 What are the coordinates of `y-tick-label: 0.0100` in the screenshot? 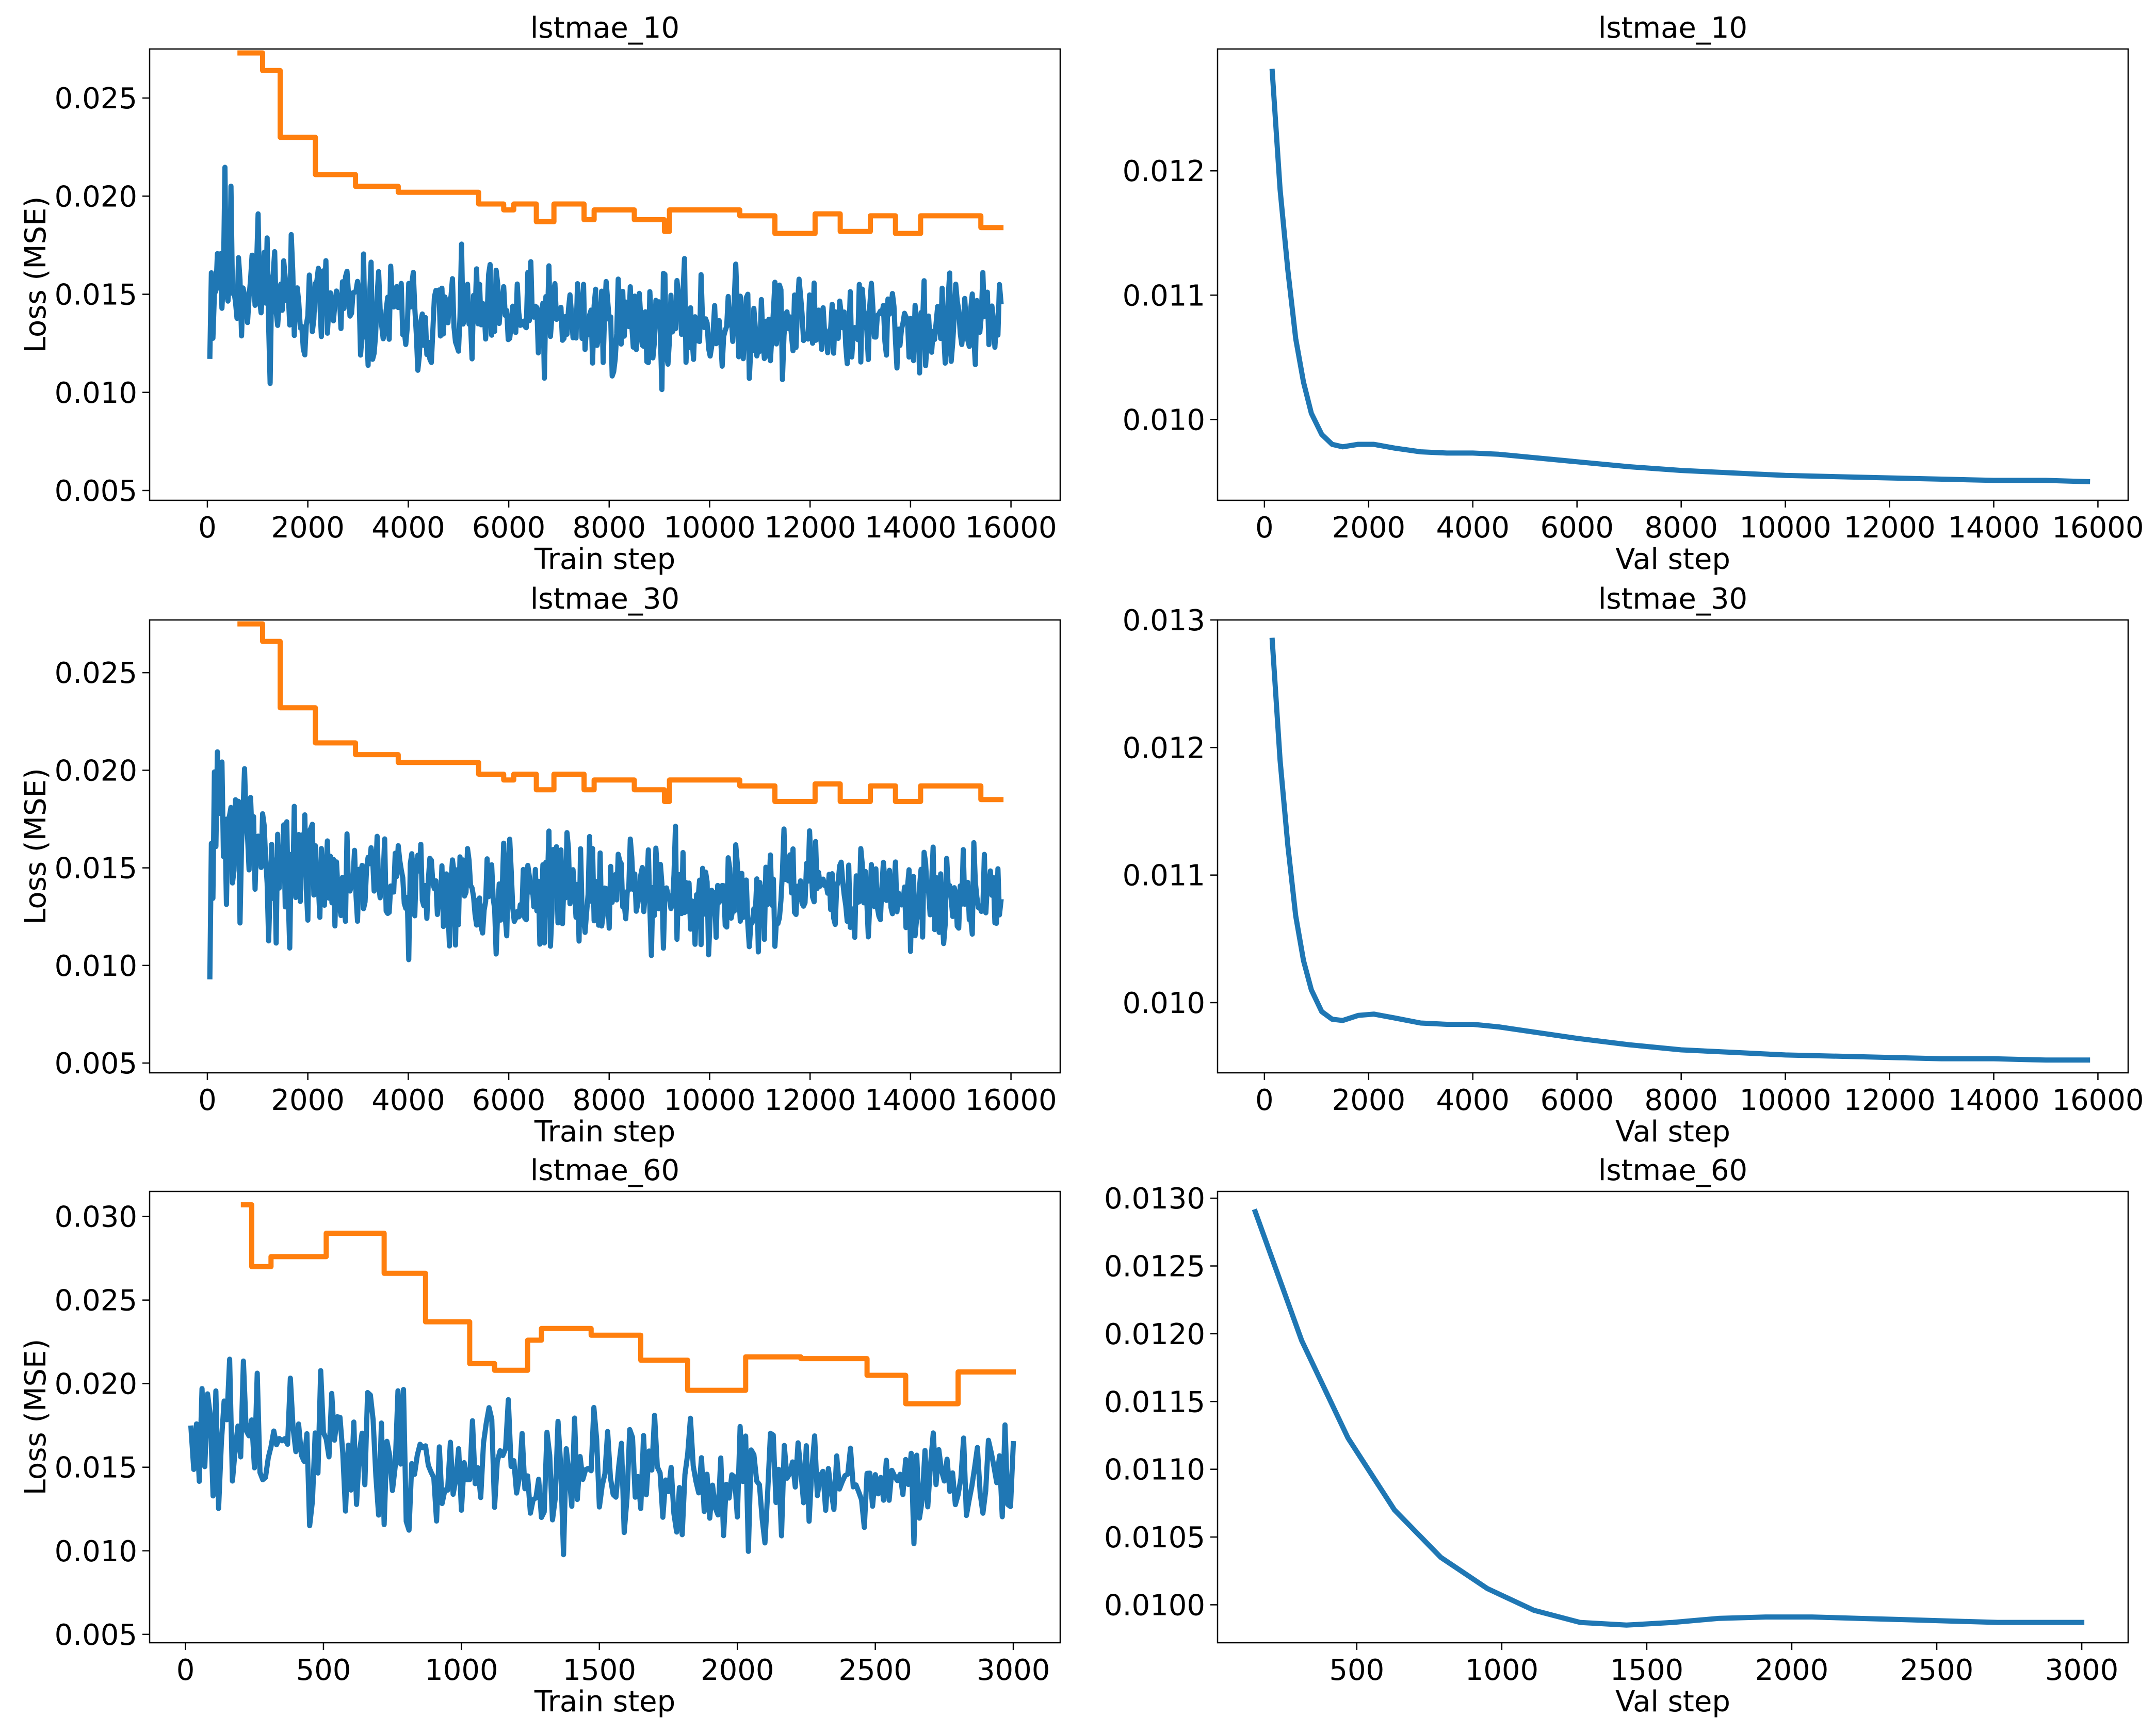 It's located at (1154, 1605).